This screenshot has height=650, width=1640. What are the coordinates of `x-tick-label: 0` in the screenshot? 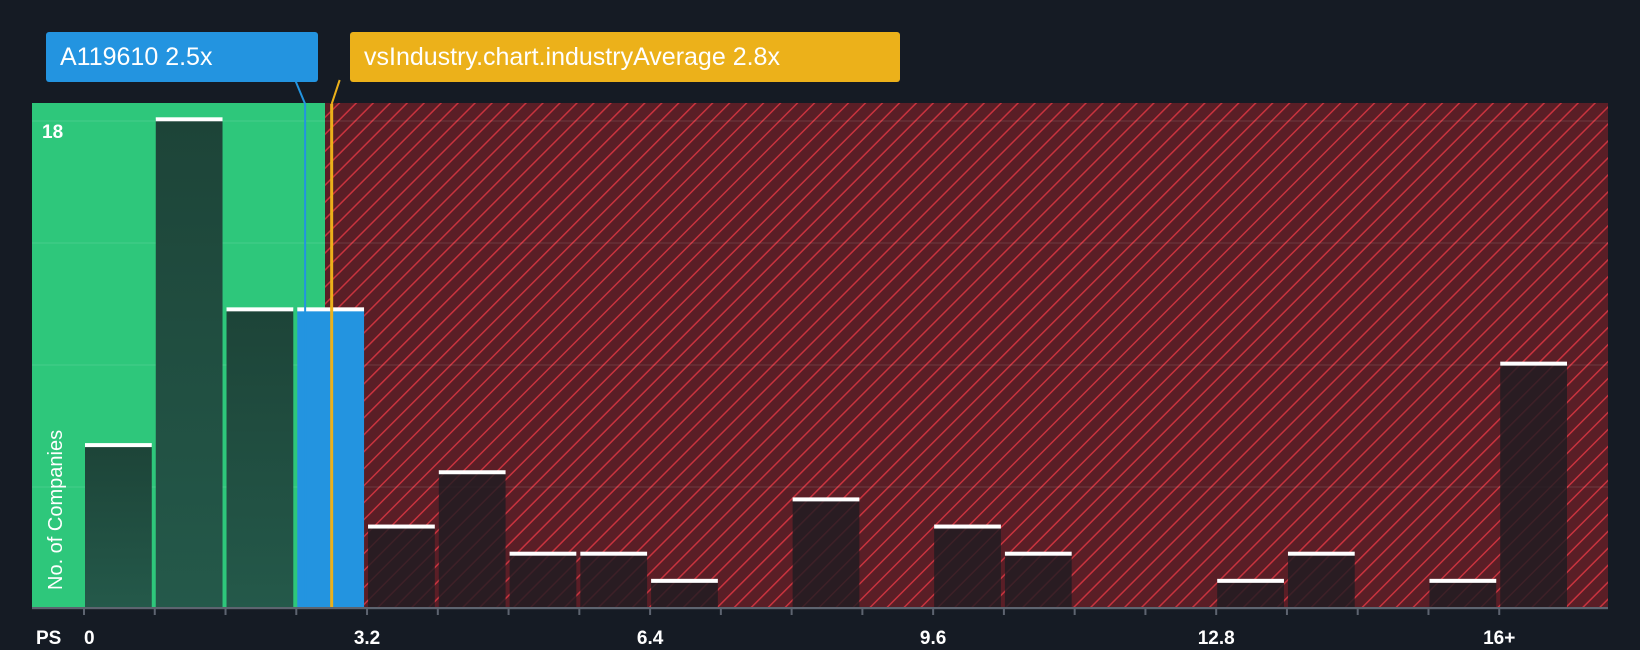 It's located at (89, 638).